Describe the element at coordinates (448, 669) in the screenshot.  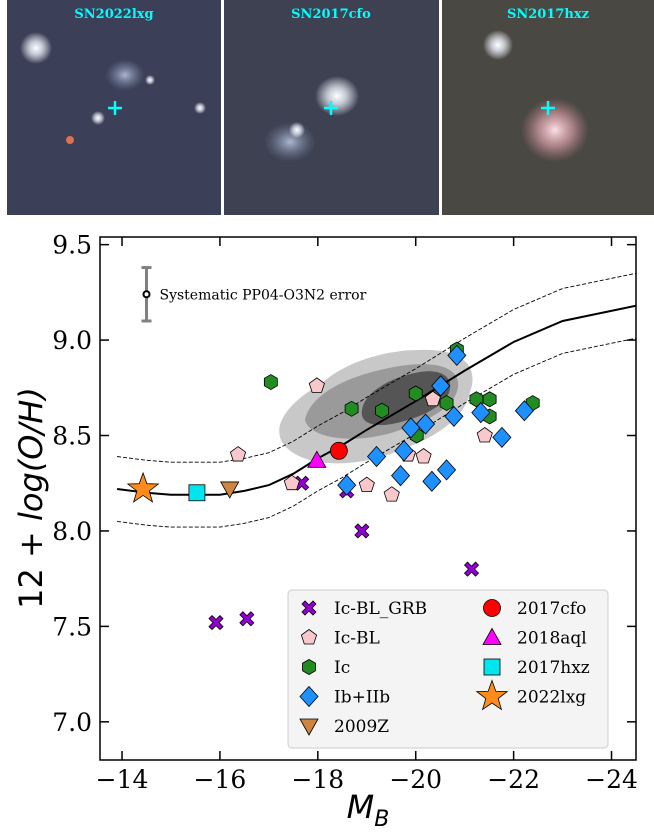
I see `legend-box` at that location.